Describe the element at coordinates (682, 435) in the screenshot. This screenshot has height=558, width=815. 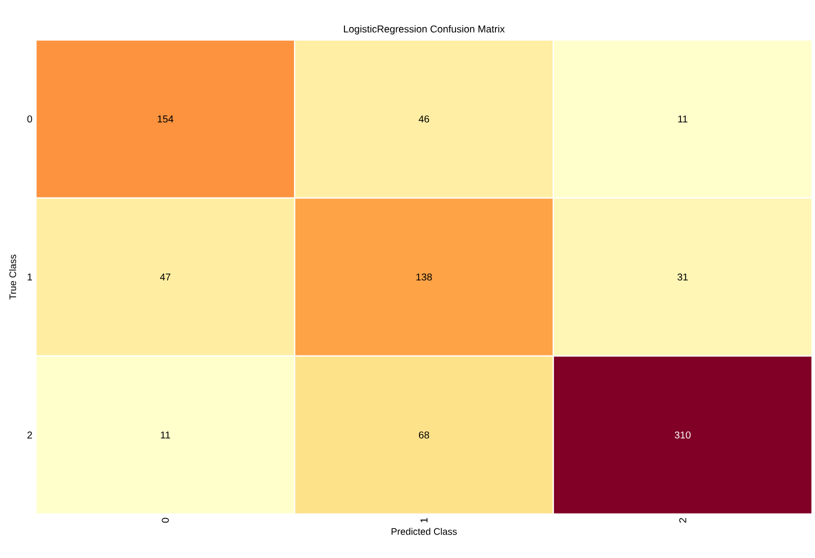
I see `data-label: 310` at that location.